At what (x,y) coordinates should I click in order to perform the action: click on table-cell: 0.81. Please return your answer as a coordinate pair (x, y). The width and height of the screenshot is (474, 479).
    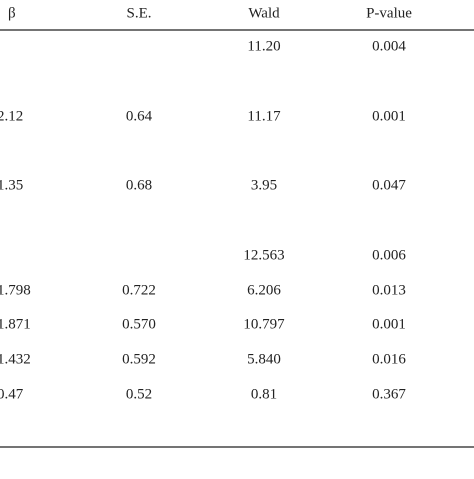
    Looking at the image, I should click on (264, 394).